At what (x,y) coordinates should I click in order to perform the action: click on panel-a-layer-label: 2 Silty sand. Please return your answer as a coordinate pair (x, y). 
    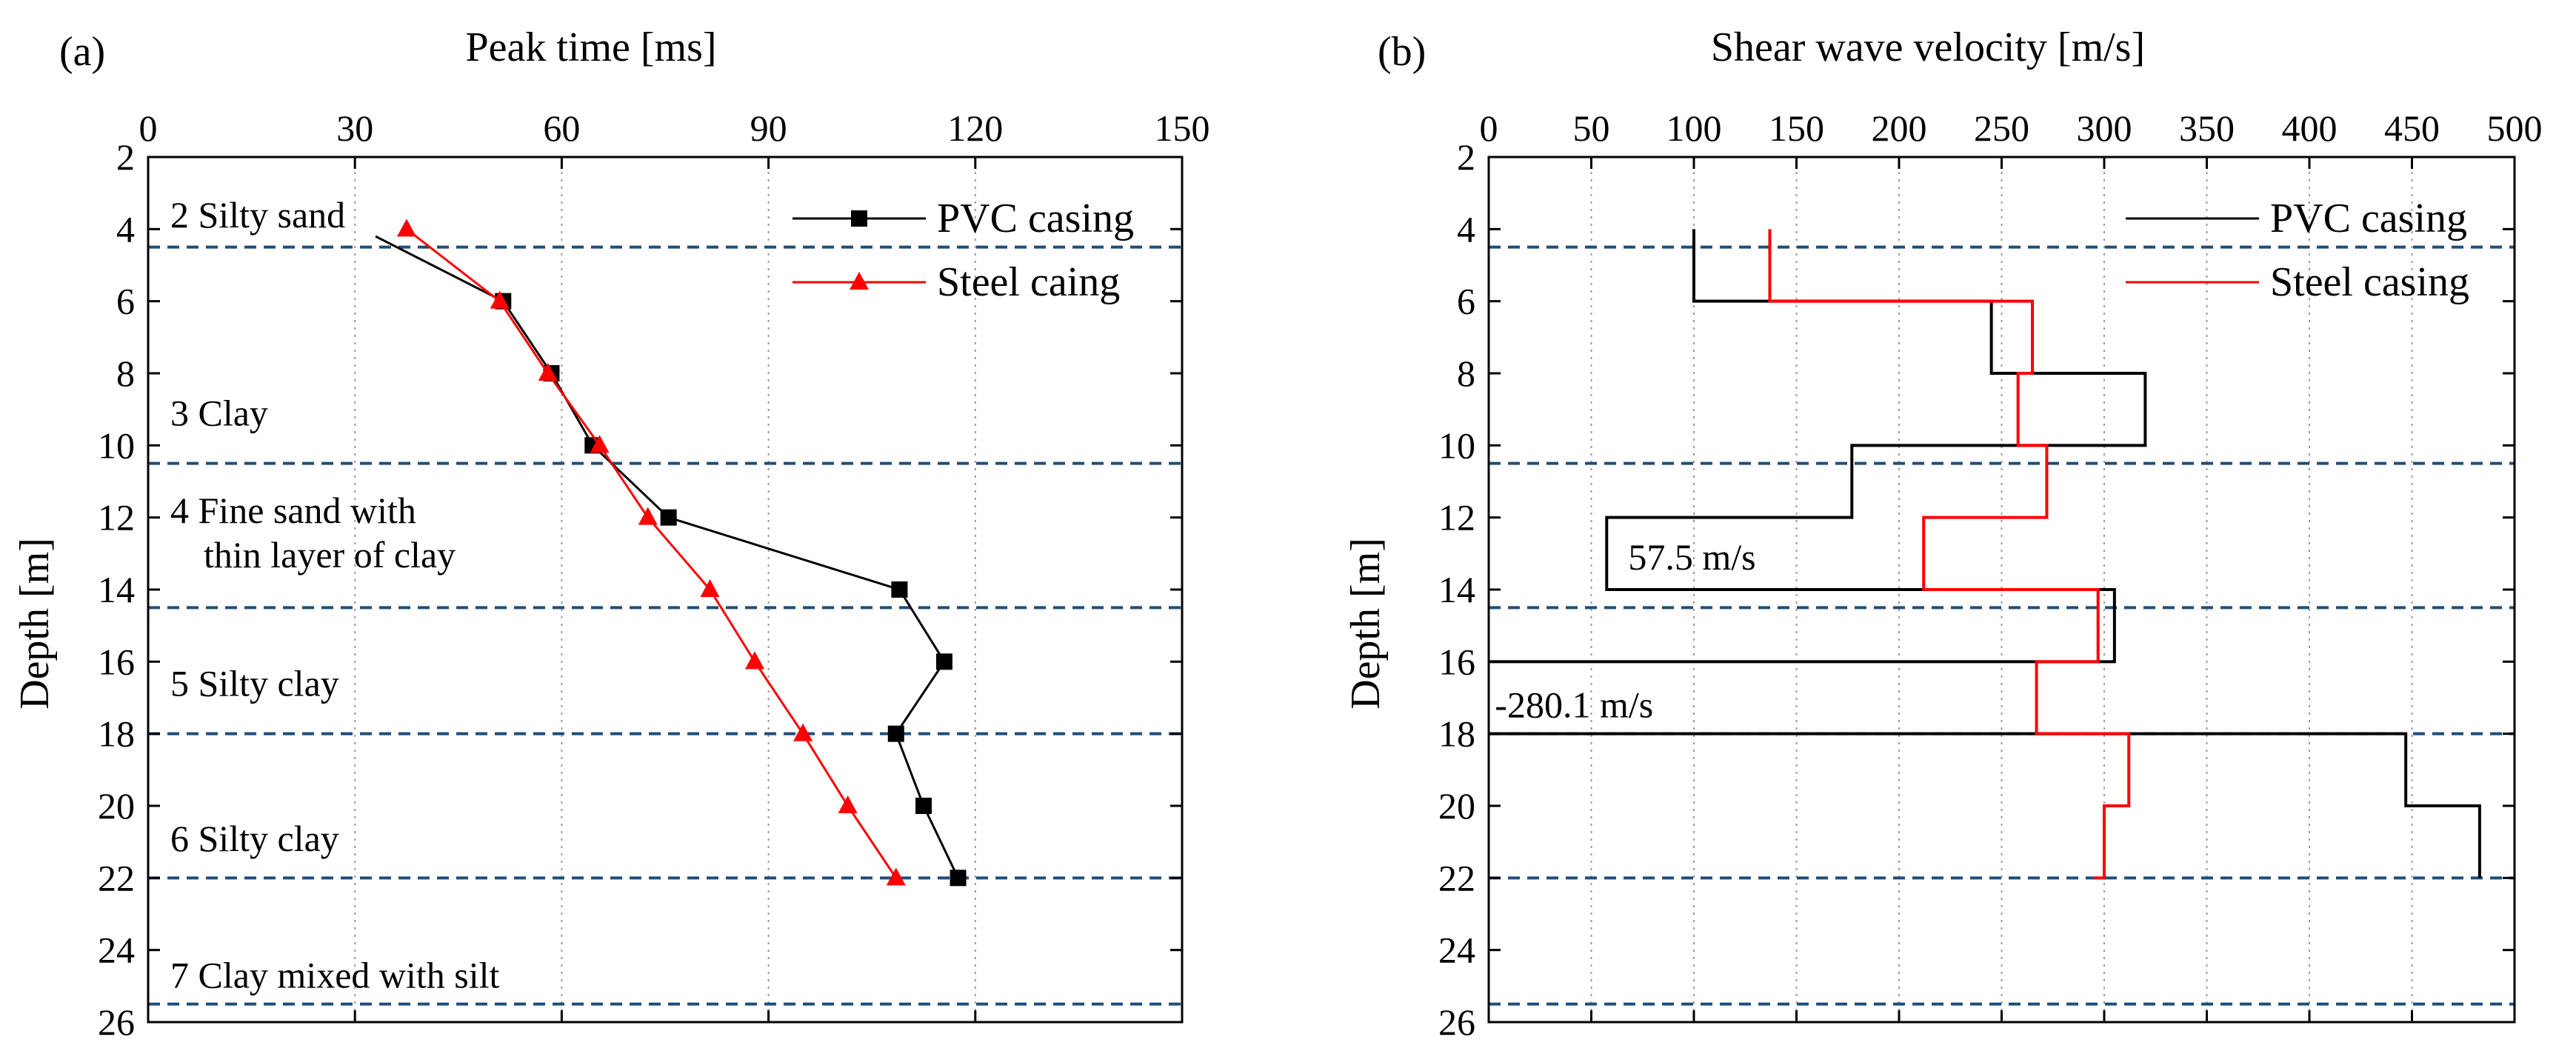
    Looking at the image, I should click on (257, 215).